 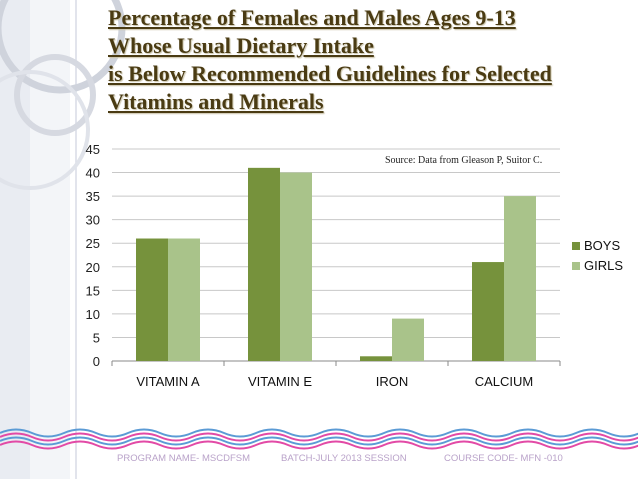 What do you see at coordinates (93, 314) in the screenshot?
I see `y-tick-label: 10` at bounding box center [93, 314].